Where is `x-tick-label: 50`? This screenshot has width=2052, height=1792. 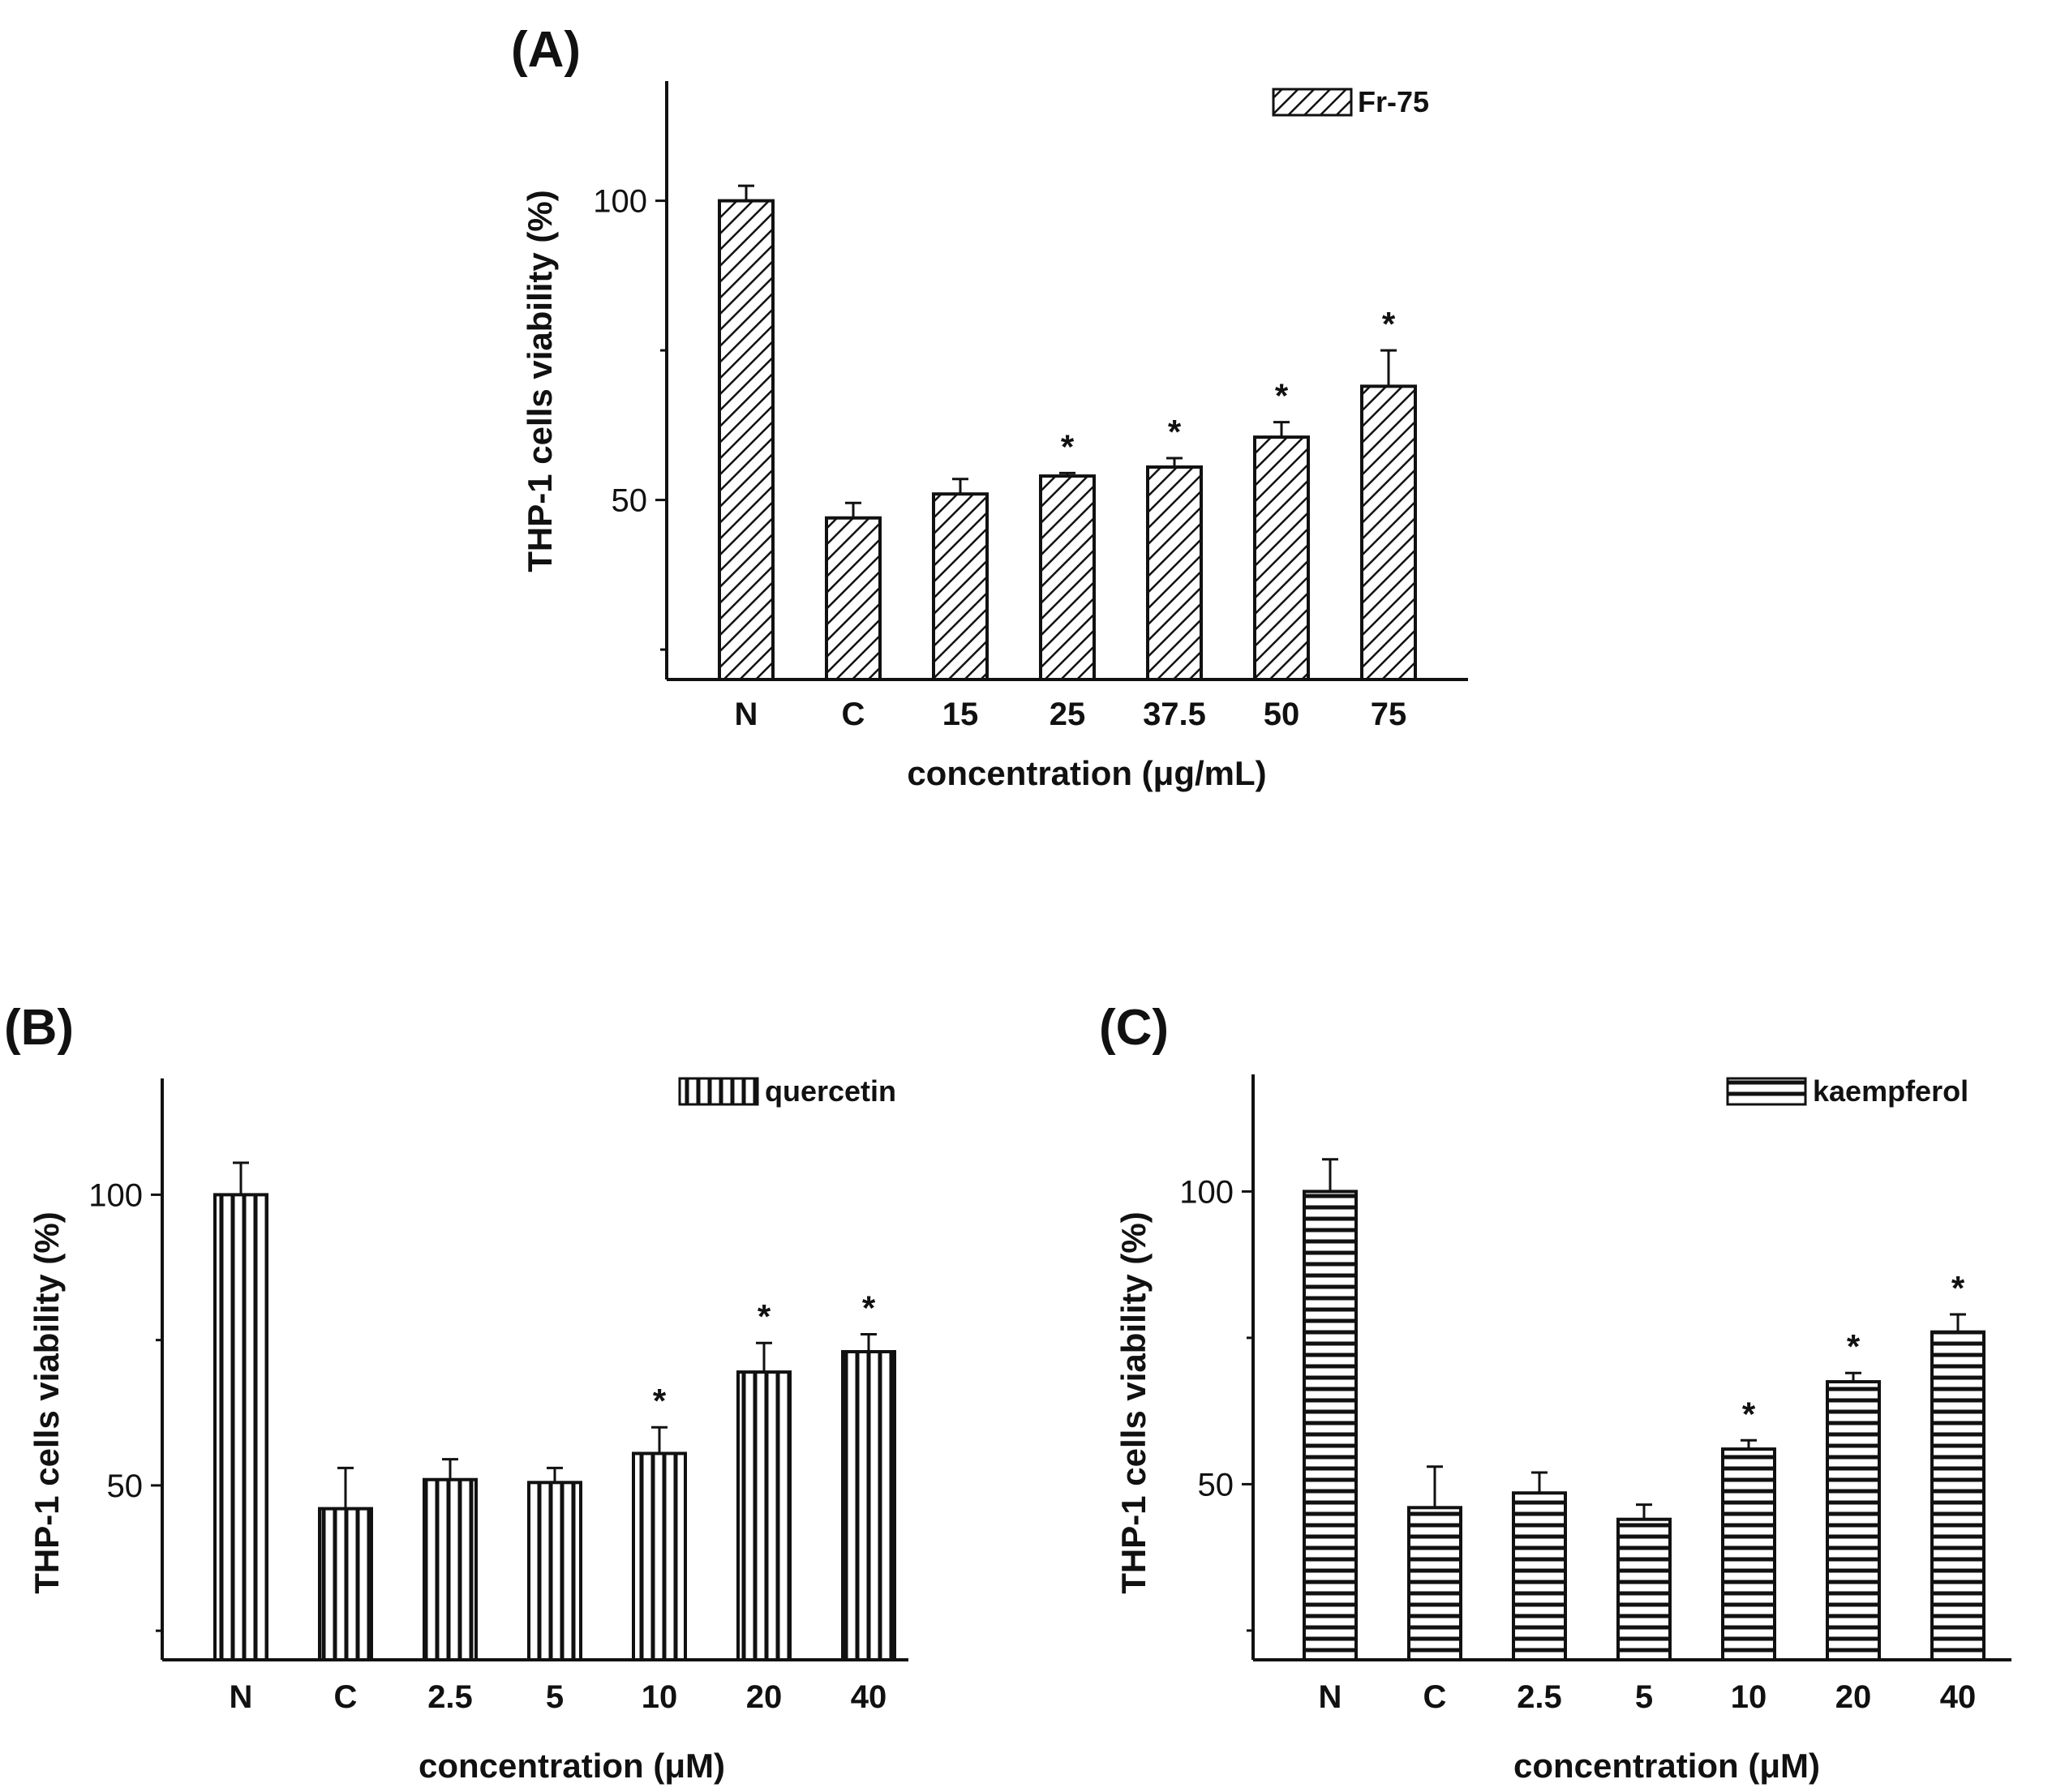
x-tick-label: 50 is located at coordinates (1282, 715).